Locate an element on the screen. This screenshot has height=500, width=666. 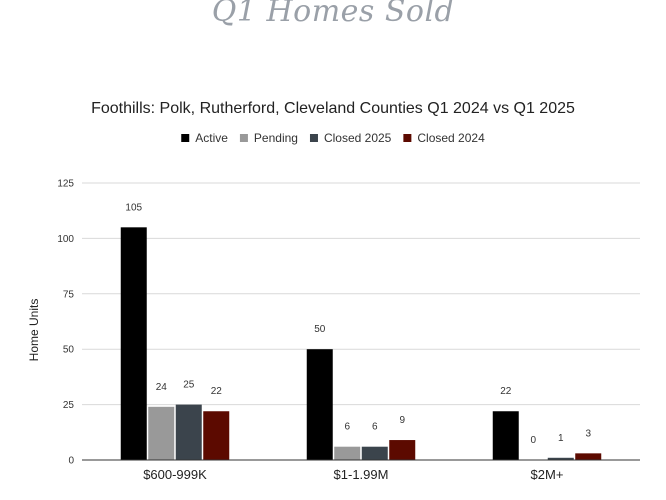
legend-label: Closed 2025 is located at coordinates (358, 138).